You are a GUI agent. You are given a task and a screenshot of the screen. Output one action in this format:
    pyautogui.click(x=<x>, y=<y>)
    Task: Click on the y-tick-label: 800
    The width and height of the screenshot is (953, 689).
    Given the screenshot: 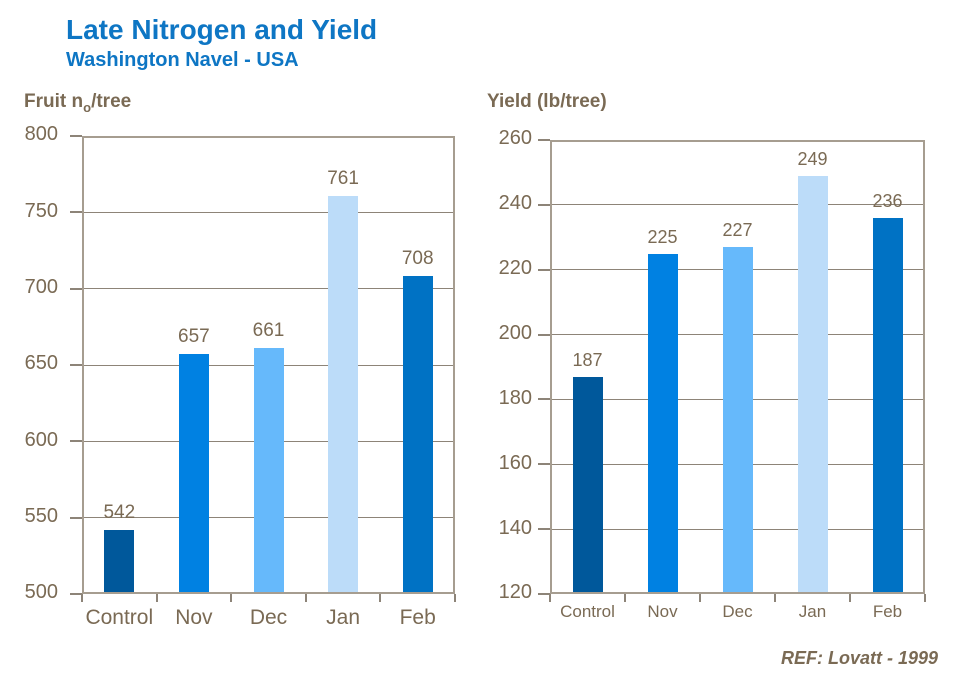 What is the action you would take?
    pyautogui.click(x=41, y=134)
    